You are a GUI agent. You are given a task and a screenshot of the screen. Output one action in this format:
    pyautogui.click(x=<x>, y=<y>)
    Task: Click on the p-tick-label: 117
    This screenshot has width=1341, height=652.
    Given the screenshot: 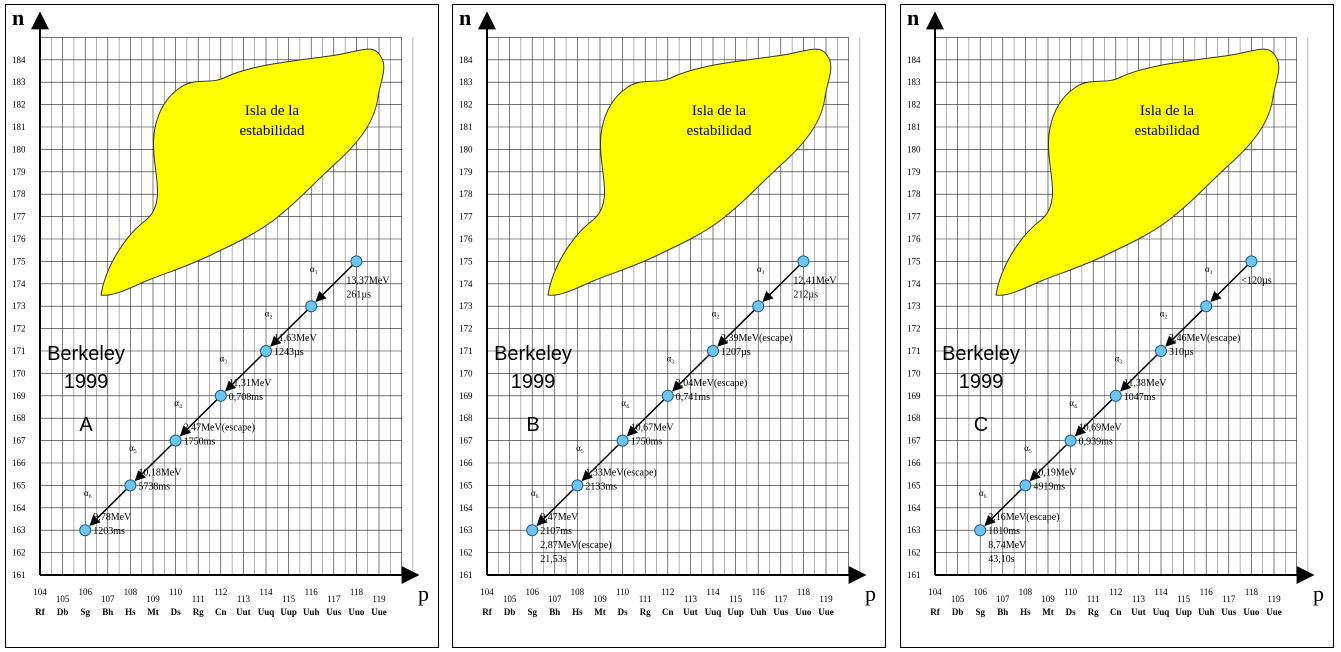 What is the action you would take?
    pyautogui.click(x=334, y=599)
    